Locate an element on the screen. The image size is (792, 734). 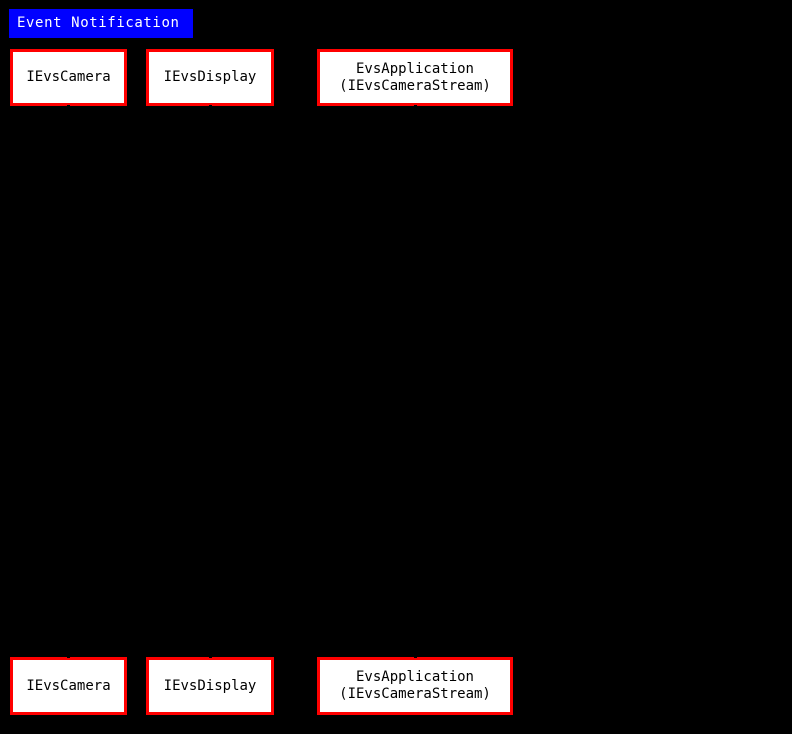
lifeline-ievsdisplay is located at coordinates (210, 381).